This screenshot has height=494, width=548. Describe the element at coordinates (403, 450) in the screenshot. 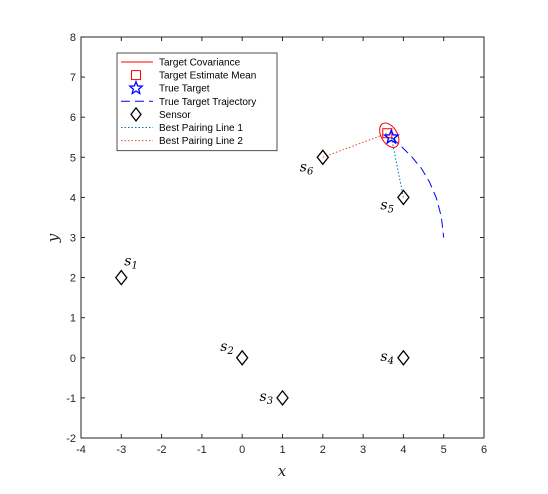

I see `x-tick-label: 4` at that location.